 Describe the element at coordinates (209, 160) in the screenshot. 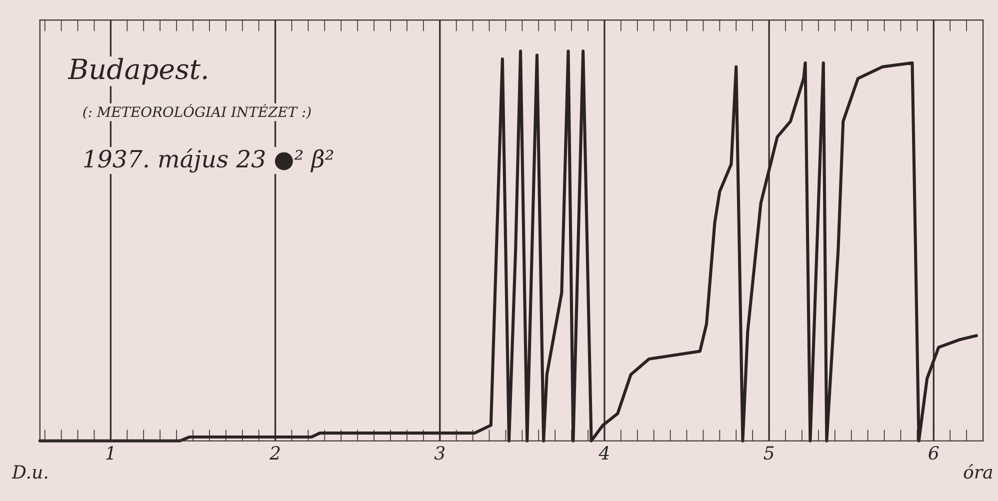

I see `annotation: 1937. május 23 ●² β²` at that location.